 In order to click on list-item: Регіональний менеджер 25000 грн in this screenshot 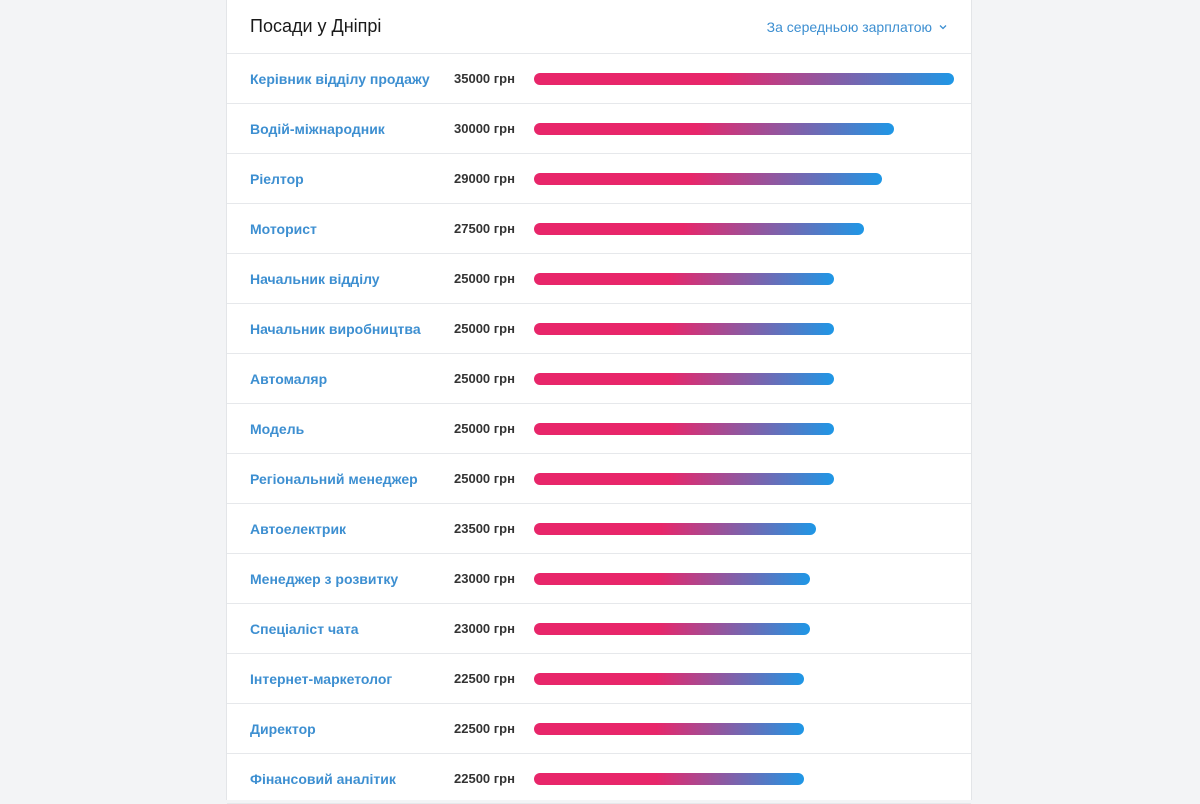, I will do `click(599, 479)`.